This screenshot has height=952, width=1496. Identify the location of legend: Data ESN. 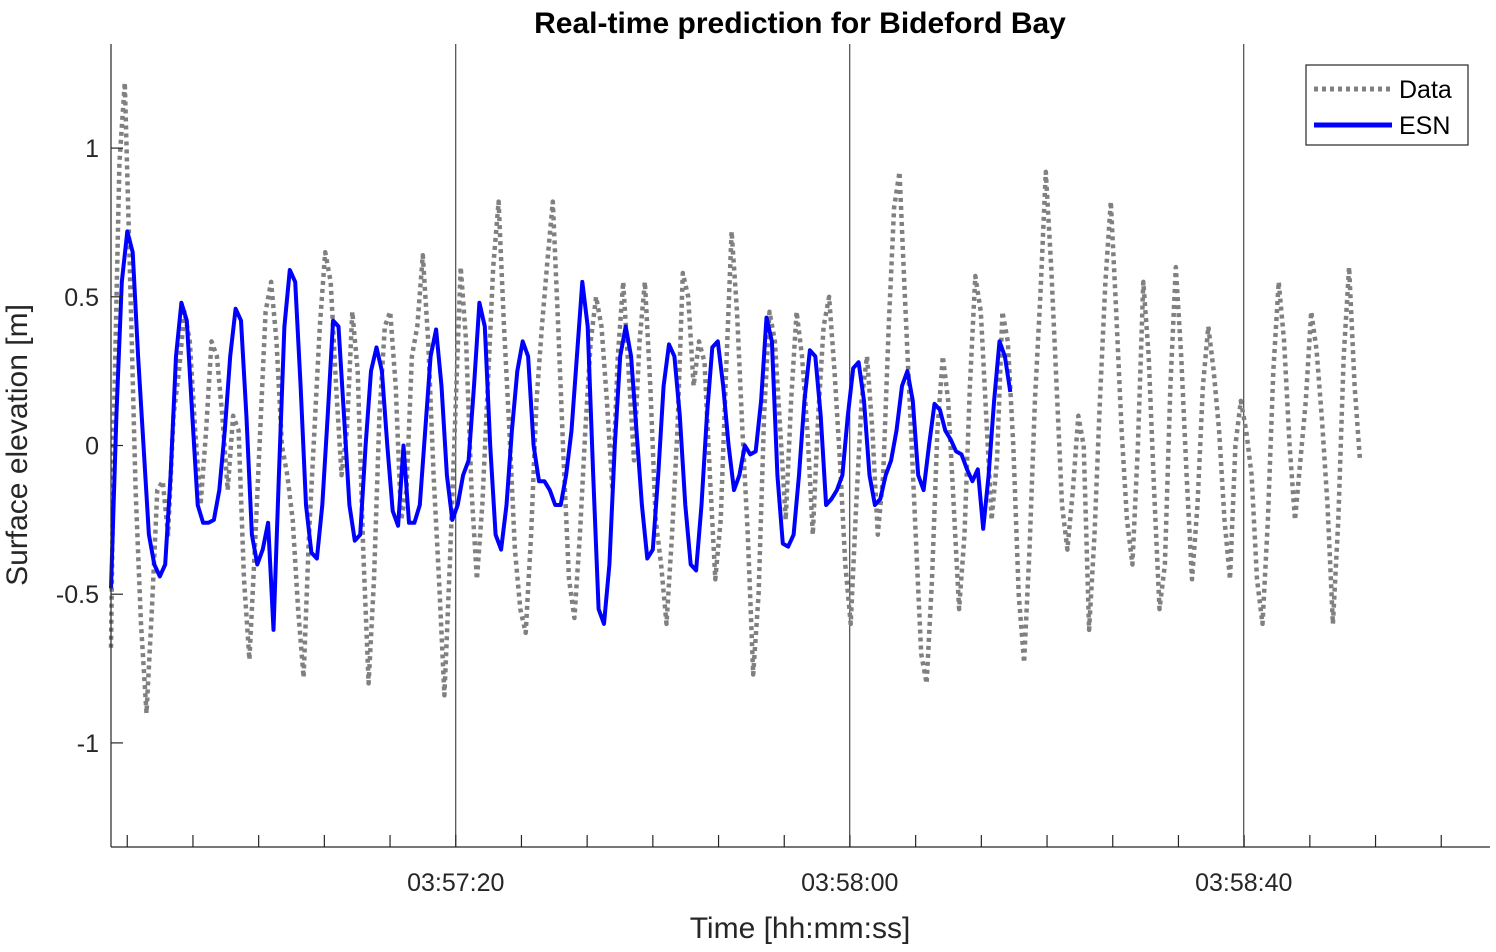
(1387, 105).